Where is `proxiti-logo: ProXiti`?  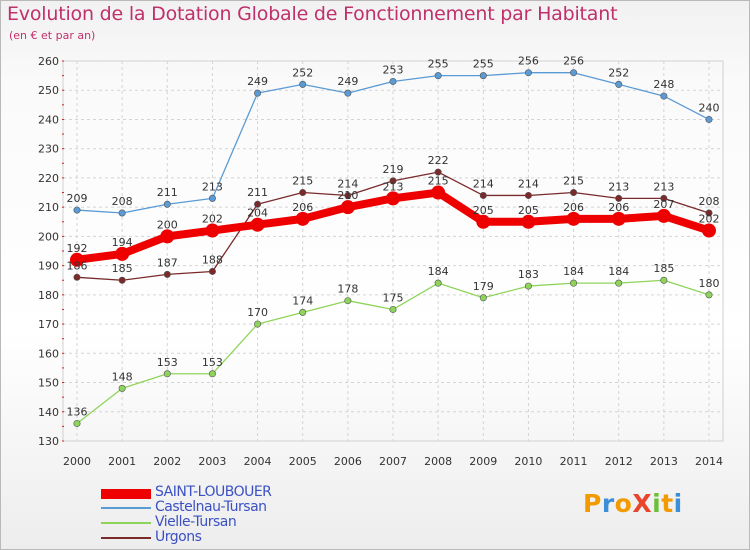
proxiti-logo: ProXiti is located at coordinates (633, 503).